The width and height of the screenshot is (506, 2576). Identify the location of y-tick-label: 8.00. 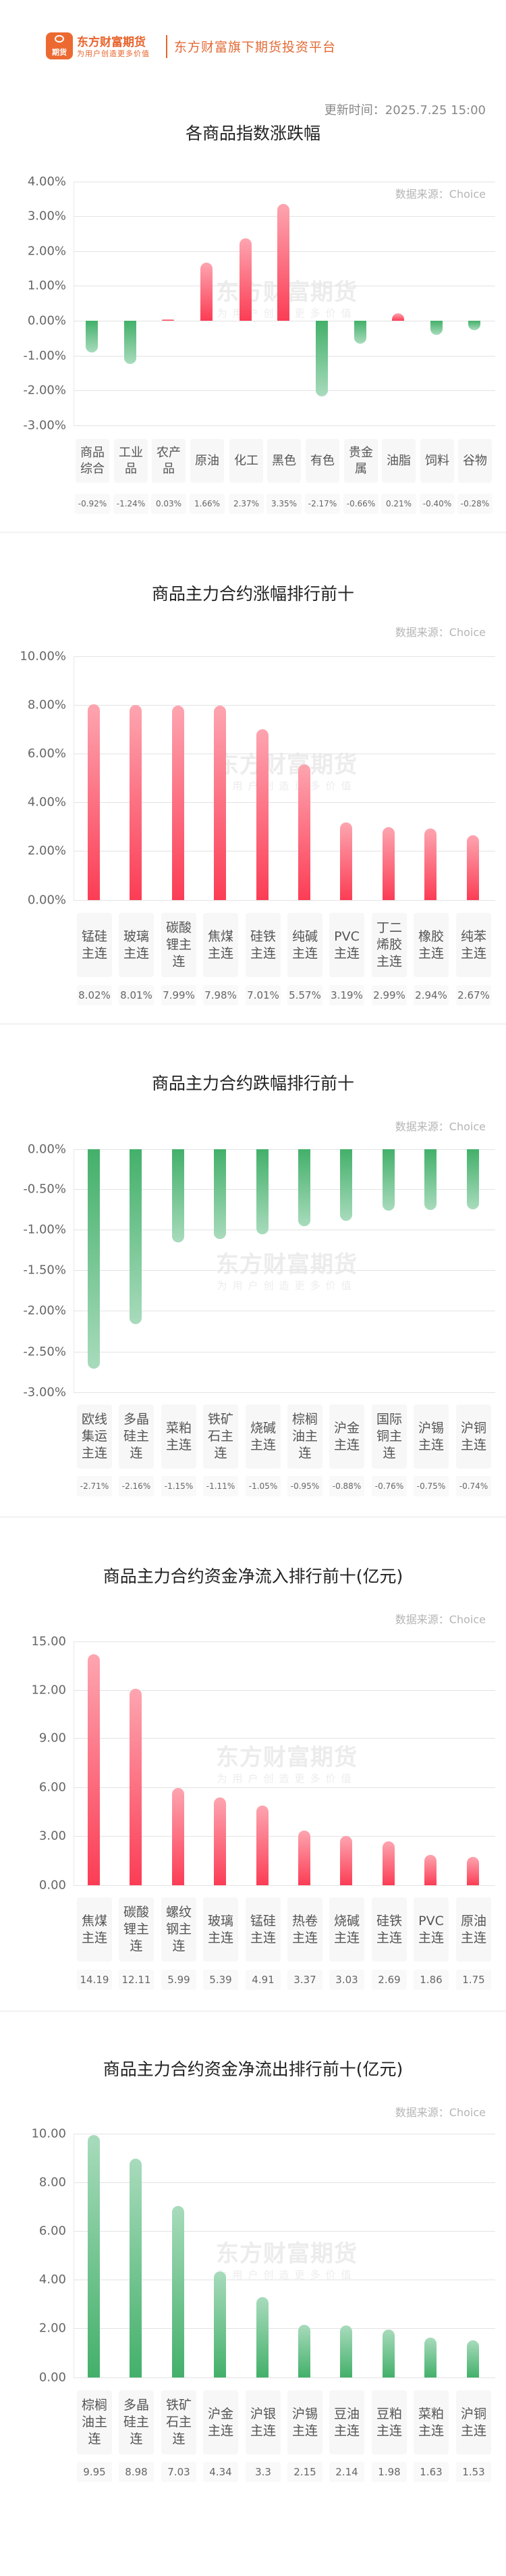
(52, 2182).